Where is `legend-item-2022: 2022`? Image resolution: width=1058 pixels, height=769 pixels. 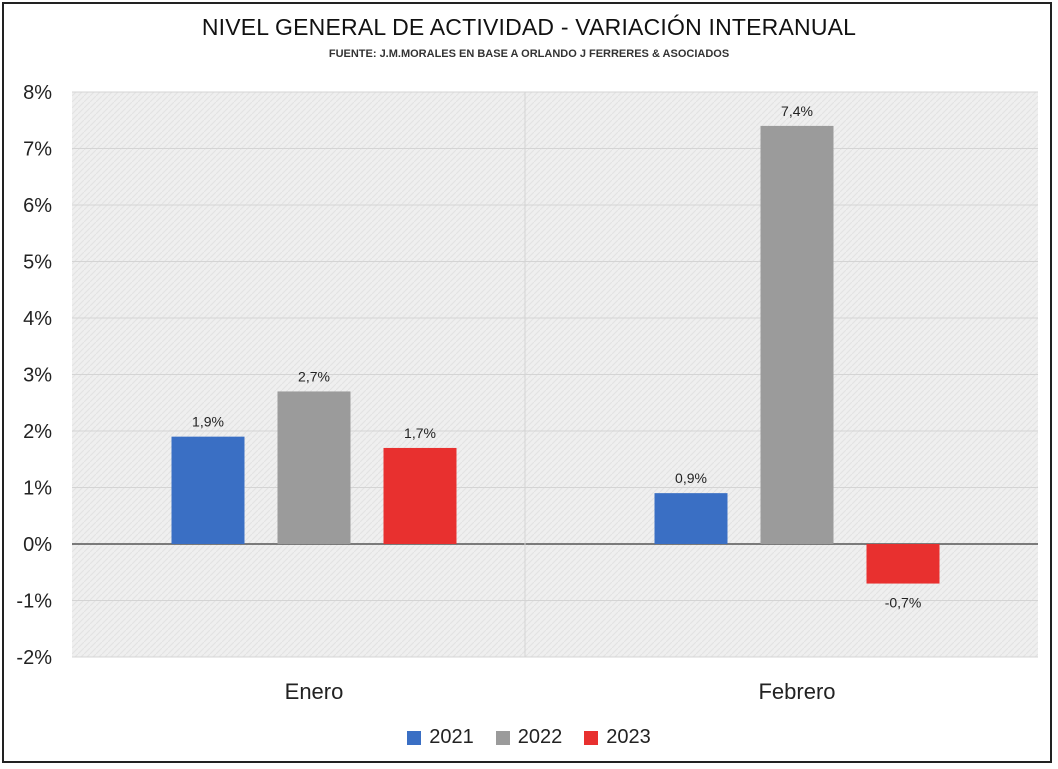 legend-item-2022: 2022 is located at coordinates (529, 737).